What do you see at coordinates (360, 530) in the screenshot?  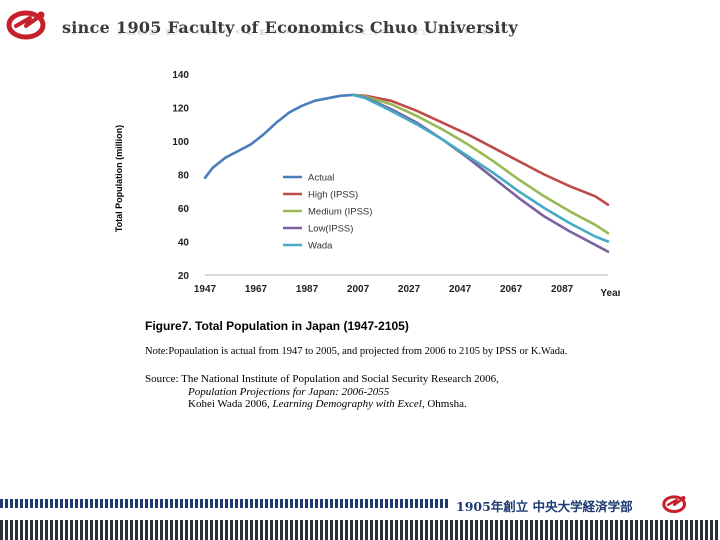 I see `bottom-bar` at bounding box center [360, 530].